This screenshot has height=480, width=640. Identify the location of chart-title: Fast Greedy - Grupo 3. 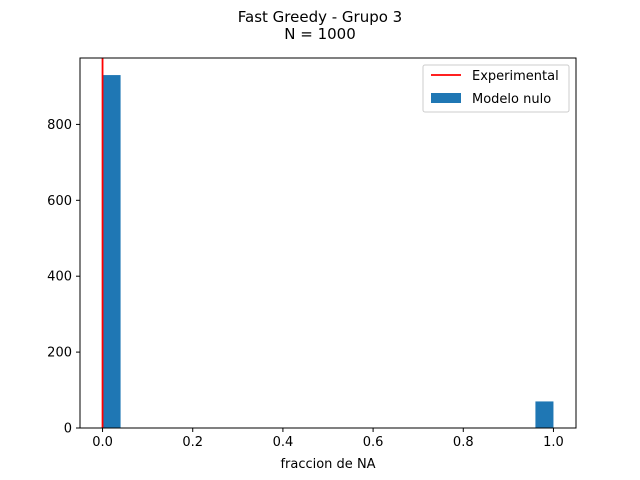
(320, 17).